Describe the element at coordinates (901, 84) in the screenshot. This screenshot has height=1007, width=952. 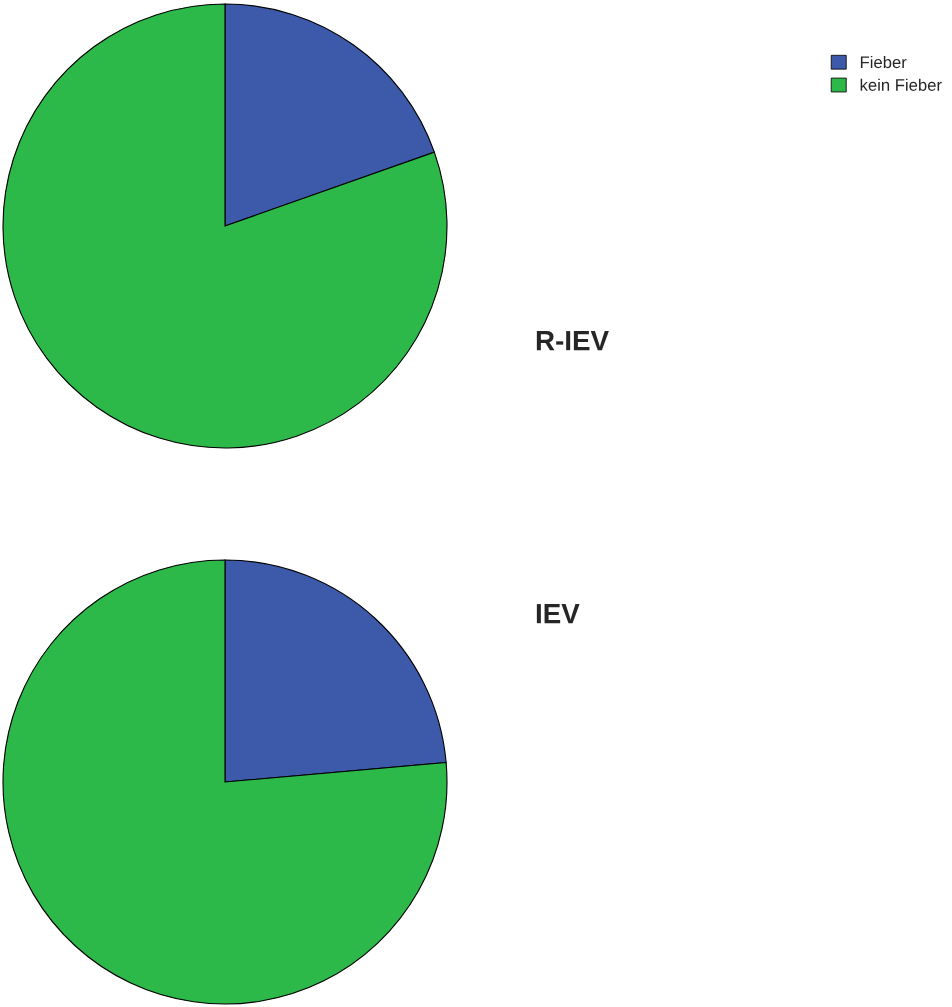
I see `legend-label: kein Fieber` at that location.